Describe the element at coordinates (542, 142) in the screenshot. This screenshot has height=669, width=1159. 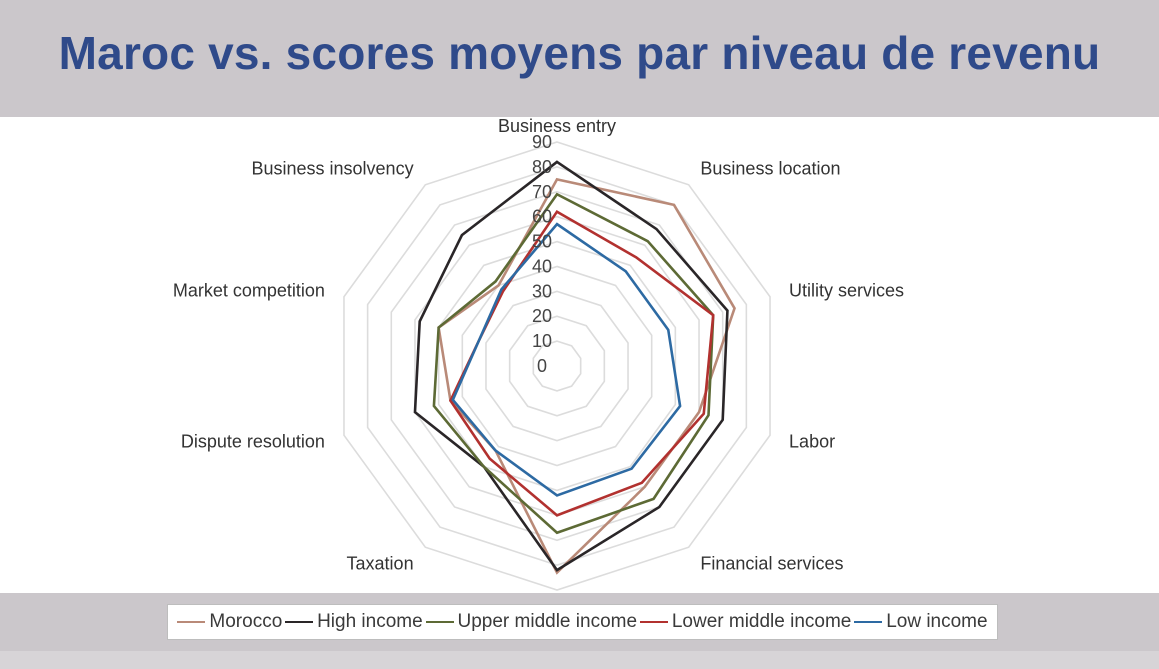
I see `radial-tick-label: 90` at that location.